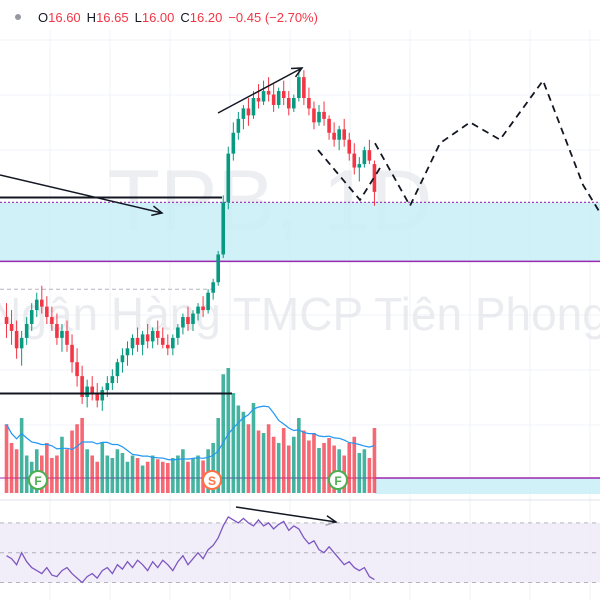 This screenshot has height=600, width=600. I want to click on support-zone, so click(300, 232).